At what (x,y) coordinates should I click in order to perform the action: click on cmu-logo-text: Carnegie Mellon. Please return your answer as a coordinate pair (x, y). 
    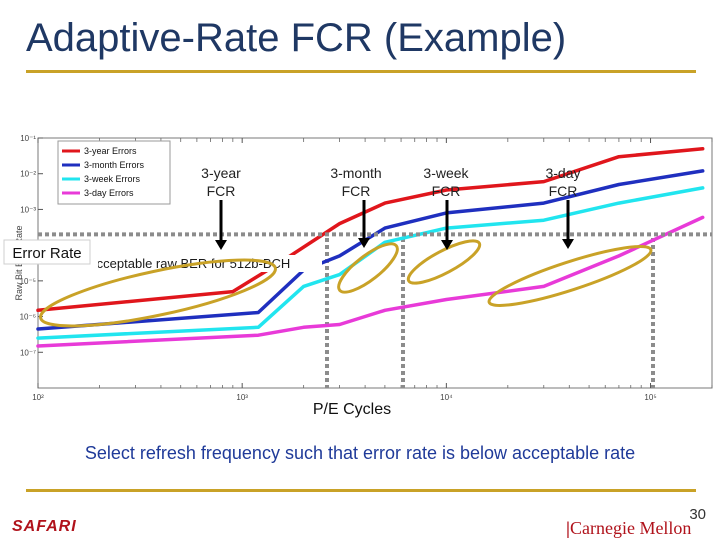
    Looking at the image, I should click on (630, 528).